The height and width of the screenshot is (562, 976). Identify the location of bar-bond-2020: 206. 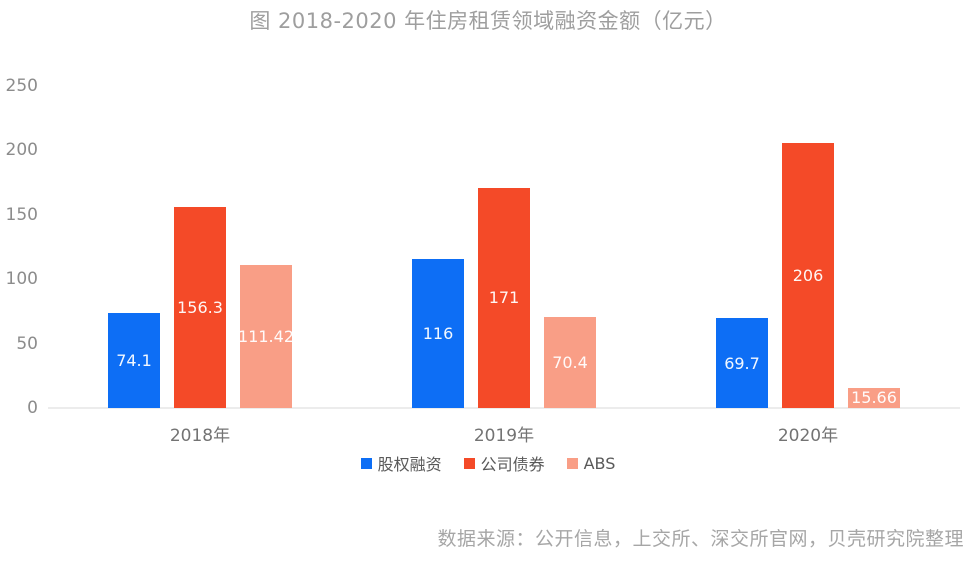
(808, 275).